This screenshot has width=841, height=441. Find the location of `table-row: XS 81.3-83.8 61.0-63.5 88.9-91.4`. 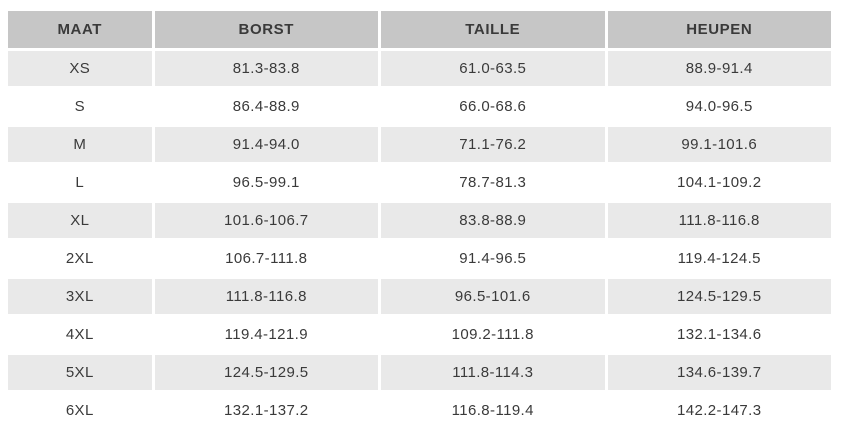

table-row: XS 81.3-83.8 61.0-63.5 88.9-91.4 is located at coordinates (419, 68).